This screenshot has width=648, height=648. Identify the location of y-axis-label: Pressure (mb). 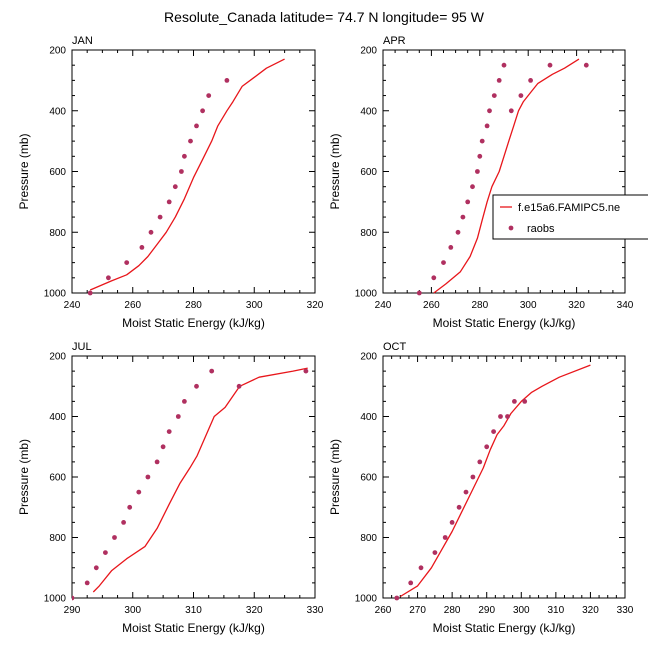
(24, 171).